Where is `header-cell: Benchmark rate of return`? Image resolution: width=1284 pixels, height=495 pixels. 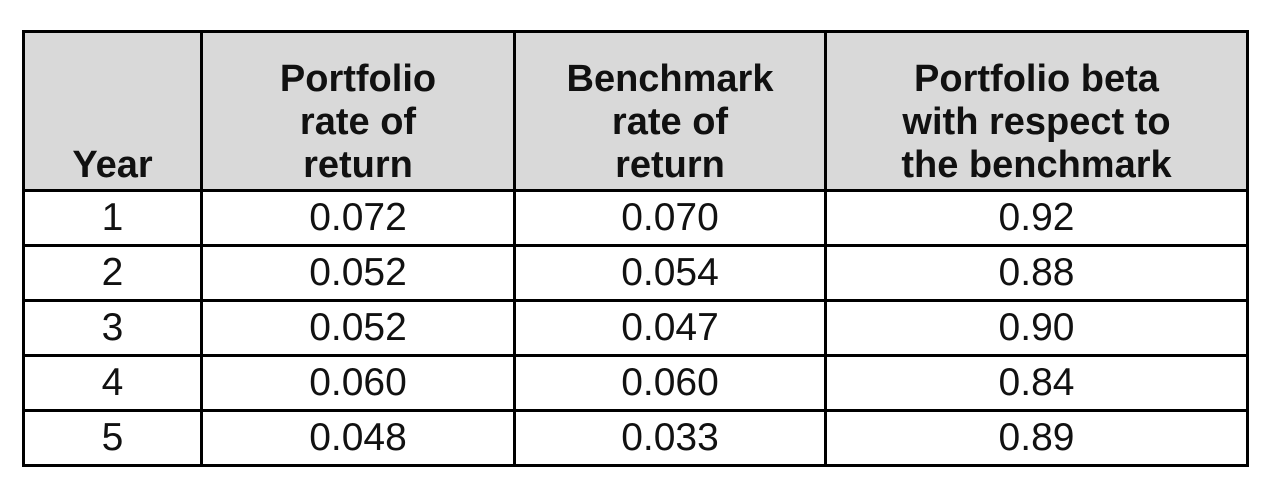
header-cell: Benchmark rate of return is located at coordinates (670, 111).